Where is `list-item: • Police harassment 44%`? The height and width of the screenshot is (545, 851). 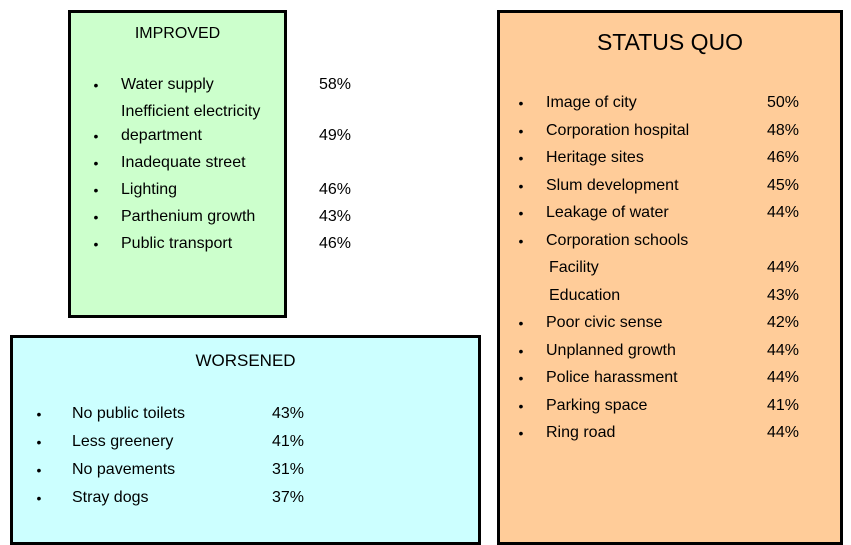
list-item: • Police harassment 44% is located at coordinates (654, 378).